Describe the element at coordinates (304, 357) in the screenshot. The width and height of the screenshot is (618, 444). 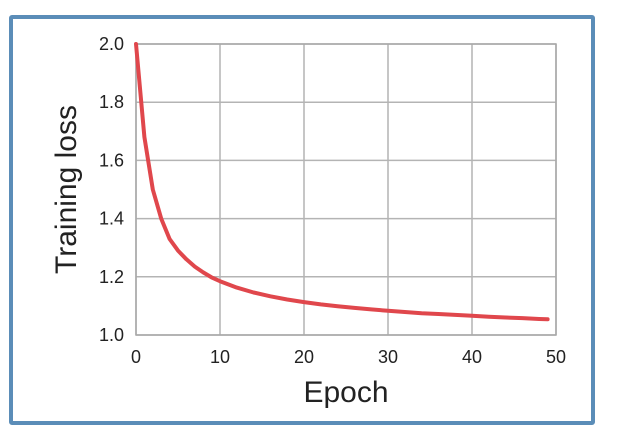
I see `x-tick-label: 20` at that location.